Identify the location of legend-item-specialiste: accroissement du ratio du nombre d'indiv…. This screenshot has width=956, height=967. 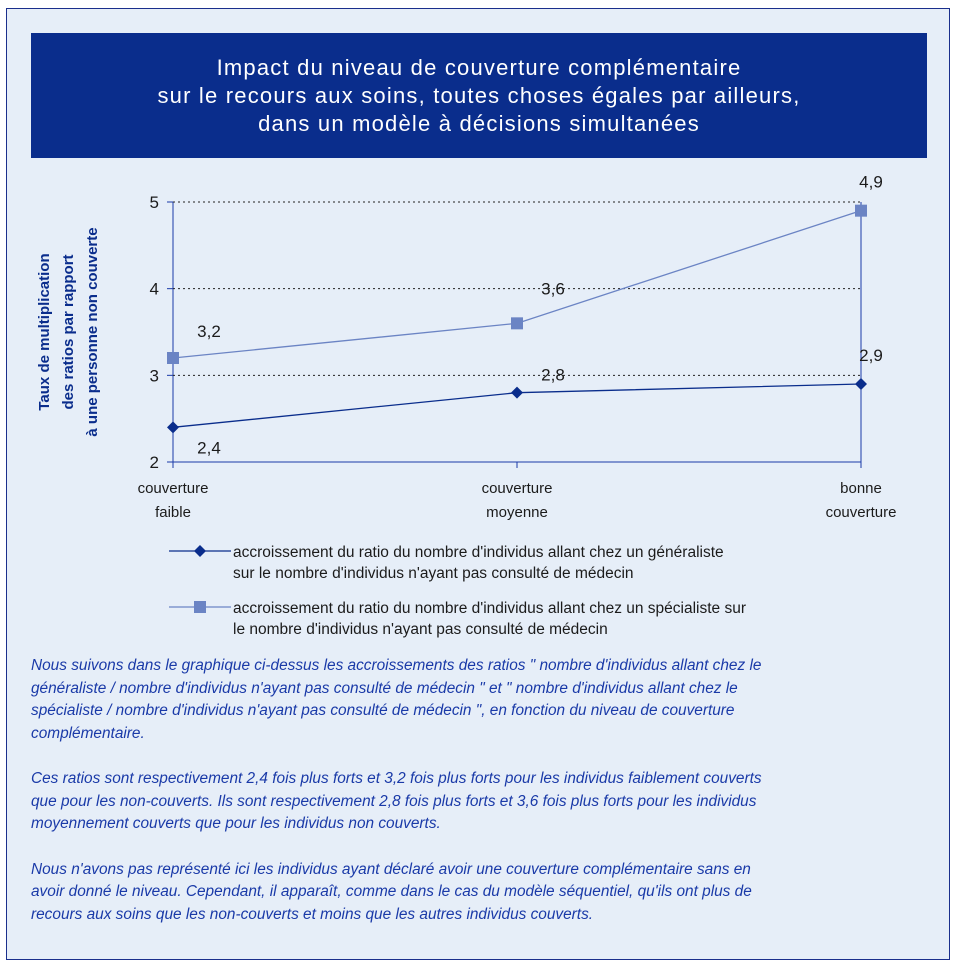
(549, 625).